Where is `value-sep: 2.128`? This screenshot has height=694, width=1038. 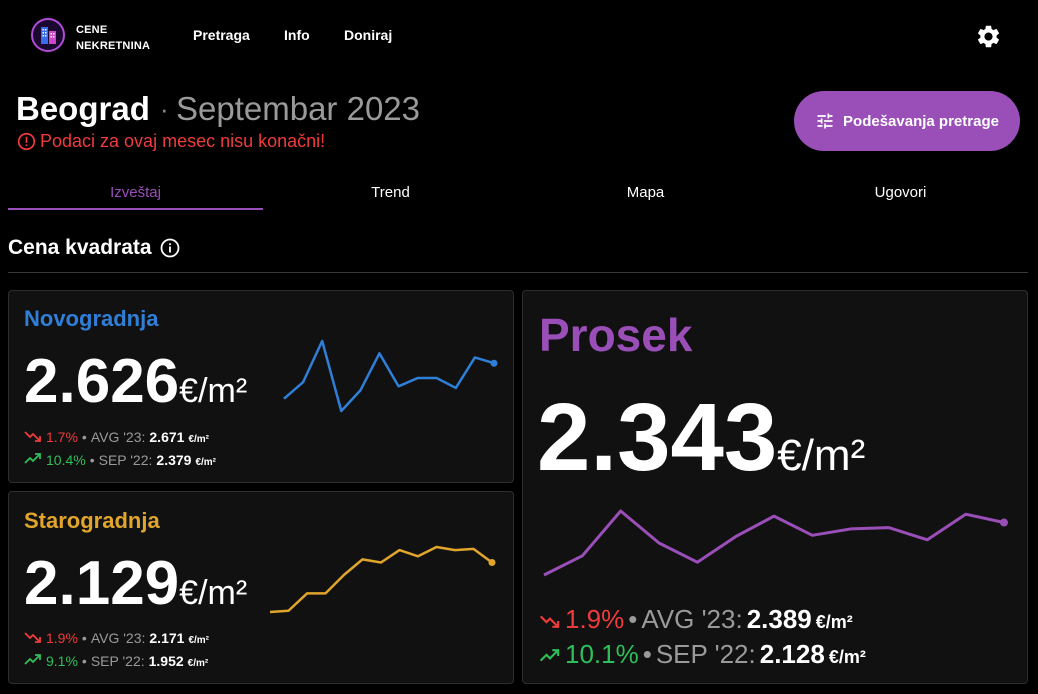
value-sep: 2.128 is located at coordinates (792, 654).